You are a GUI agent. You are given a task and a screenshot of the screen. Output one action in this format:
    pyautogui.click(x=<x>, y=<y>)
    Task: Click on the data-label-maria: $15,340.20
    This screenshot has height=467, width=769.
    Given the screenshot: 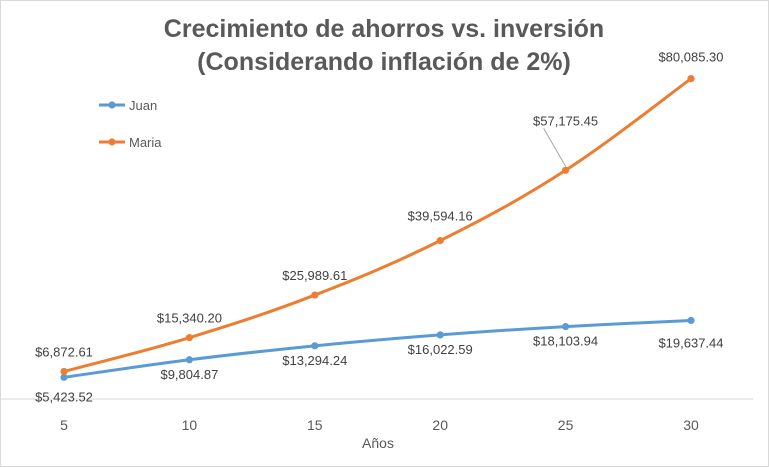 What is the action you would take?
    pyautogui.click(x=189, y=318)
    